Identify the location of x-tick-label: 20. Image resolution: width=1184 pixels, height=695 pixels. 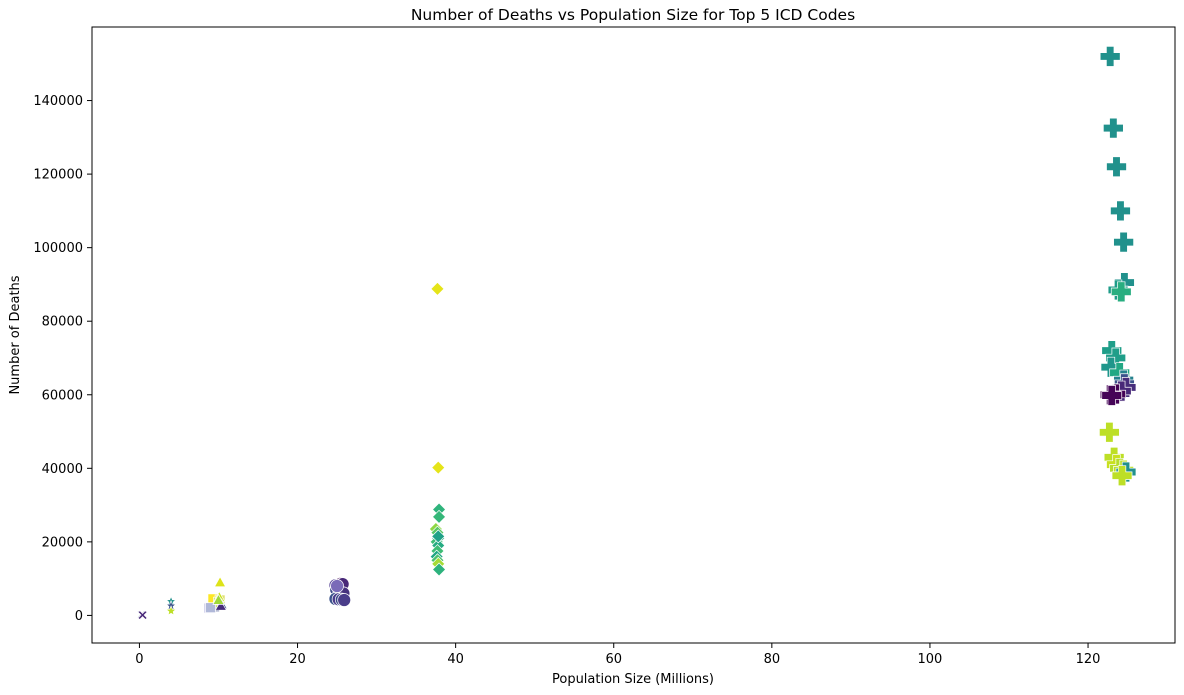
(297, 659).